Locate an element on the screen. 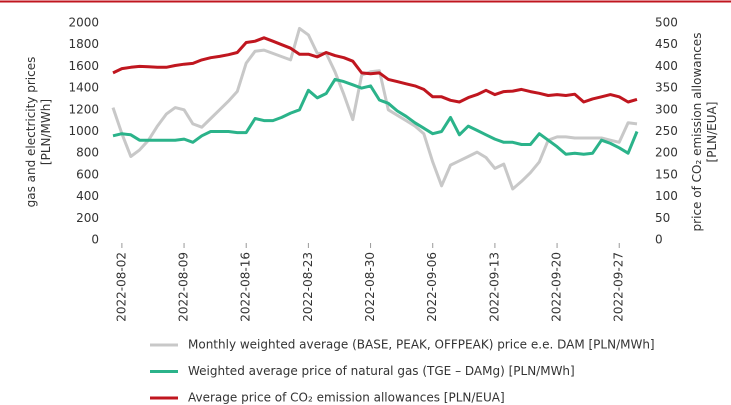 Image resolution: width=731 pixels, height=405 pixels. y-tick-label: 1800 is located at coordinates (83, 44).